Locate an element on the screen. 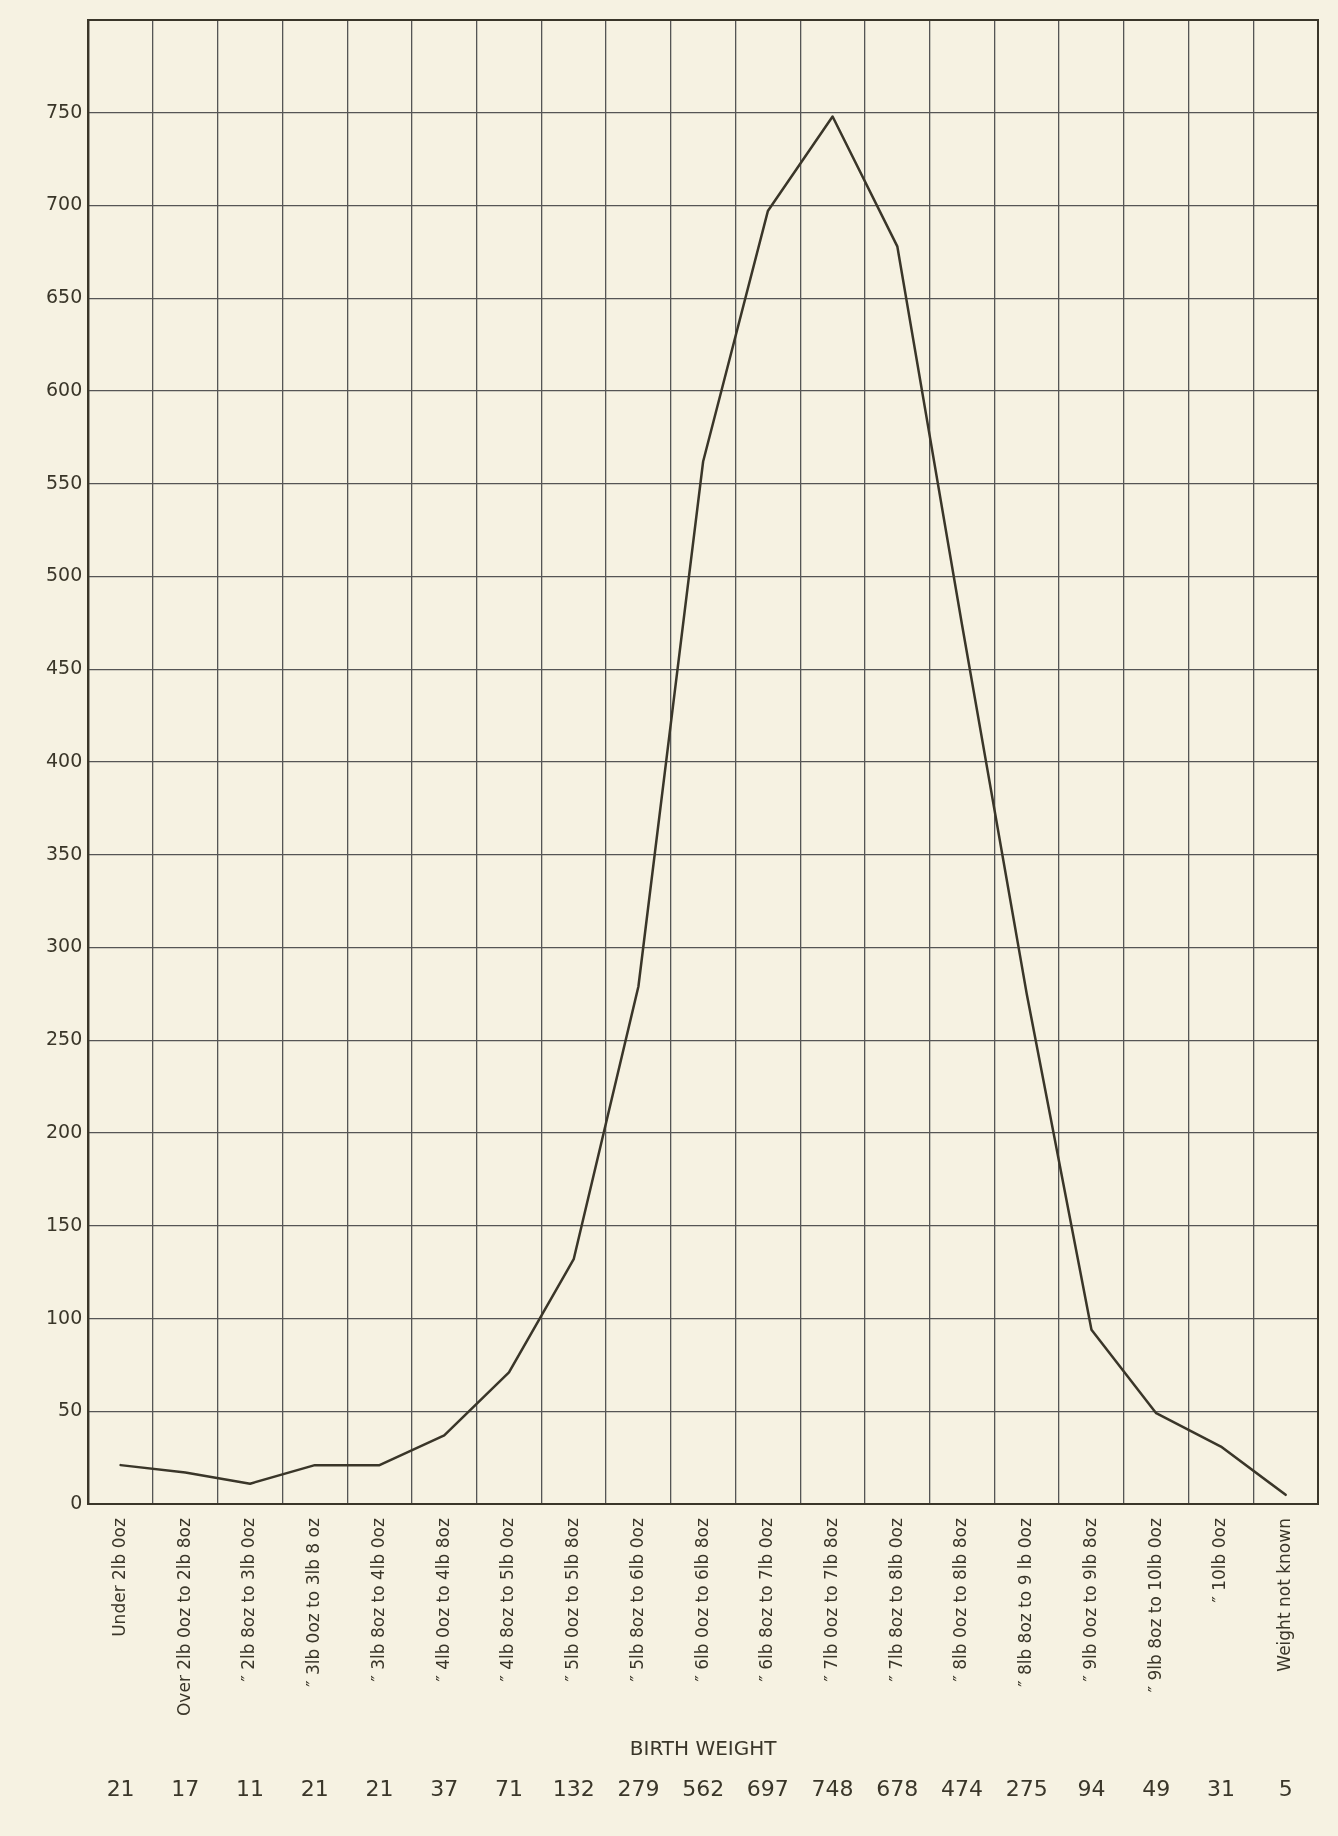  y-tick-label: 500 is located at coordinates (64, 574).